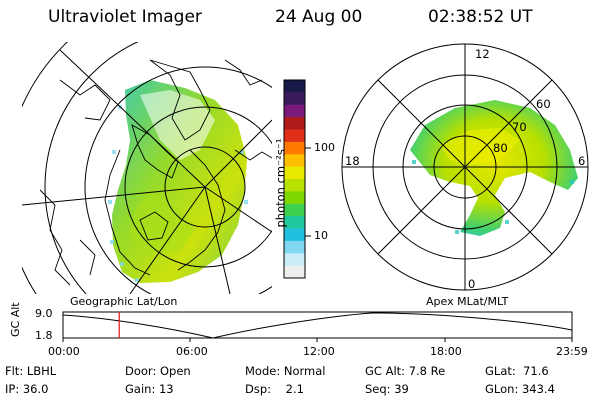 The height and width of the screenshot is (400, 600). What do you see at coordinates (124, 301) in the screenshot?
I see `geographic-caption: Geographic Lat/Lon` at bounding box center [124, 301].